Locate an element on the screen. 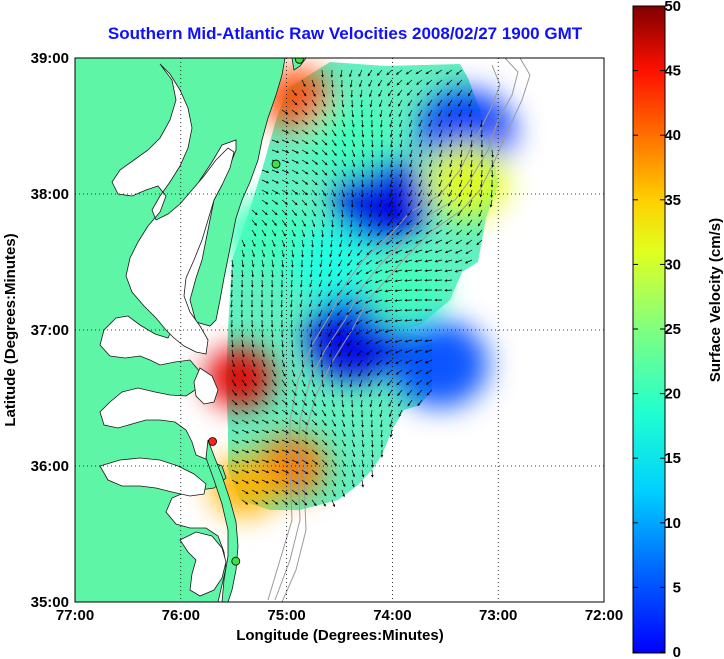 The height and width of the screenshot is (659, 724). colorbar-tick-label: 30 is located at coordinates (672, 264).